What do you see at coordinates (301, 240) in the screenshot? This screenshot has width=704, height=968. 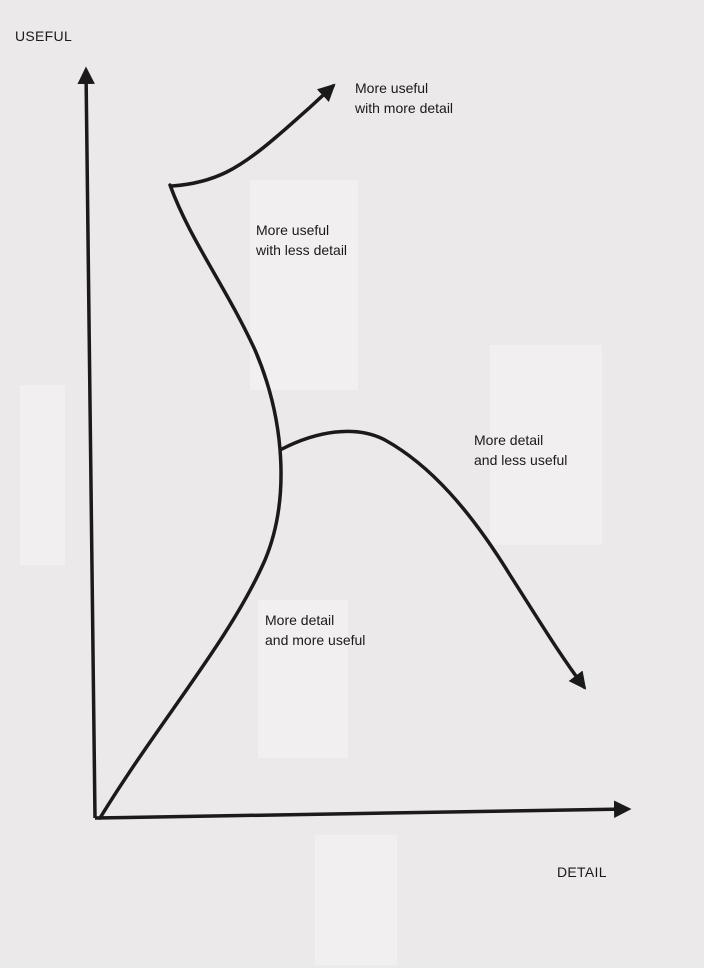 I see `annotation-more-useful-less-detail: More useful with less detail` at bounding box center [301, 240].